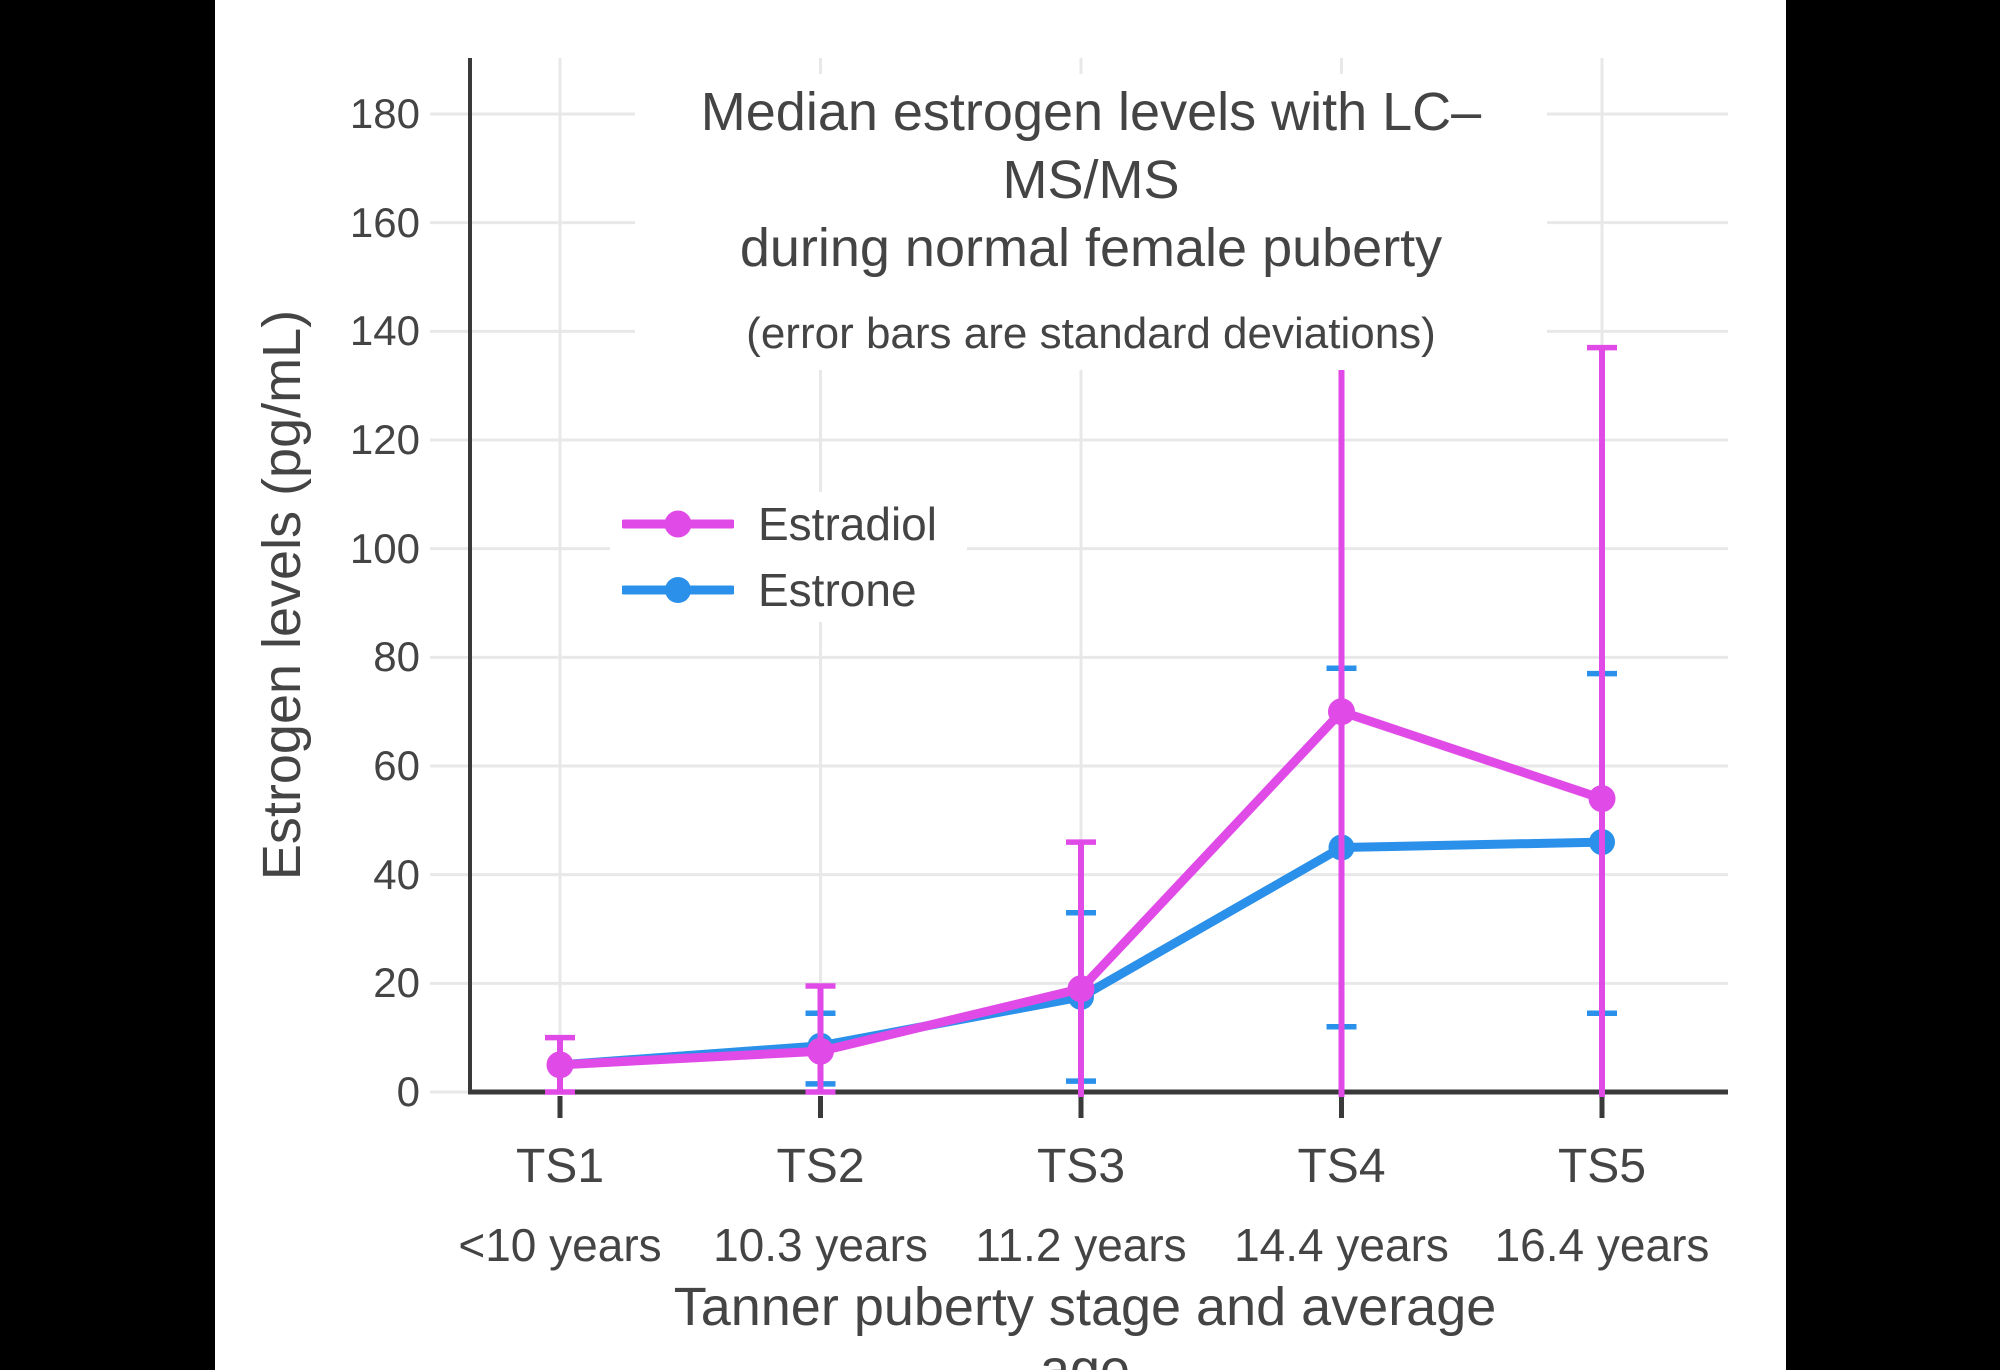  I want to click on legend-swatch-estradiol-icon, so click(678, 524).